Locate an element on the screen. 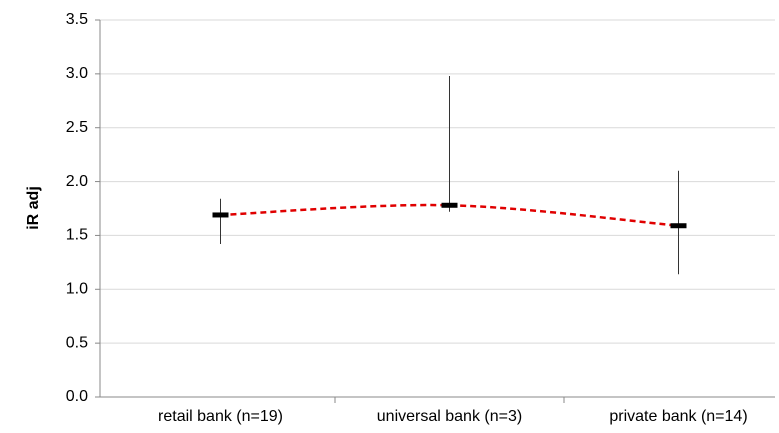  trend-line is located at coordinates (449, 215).